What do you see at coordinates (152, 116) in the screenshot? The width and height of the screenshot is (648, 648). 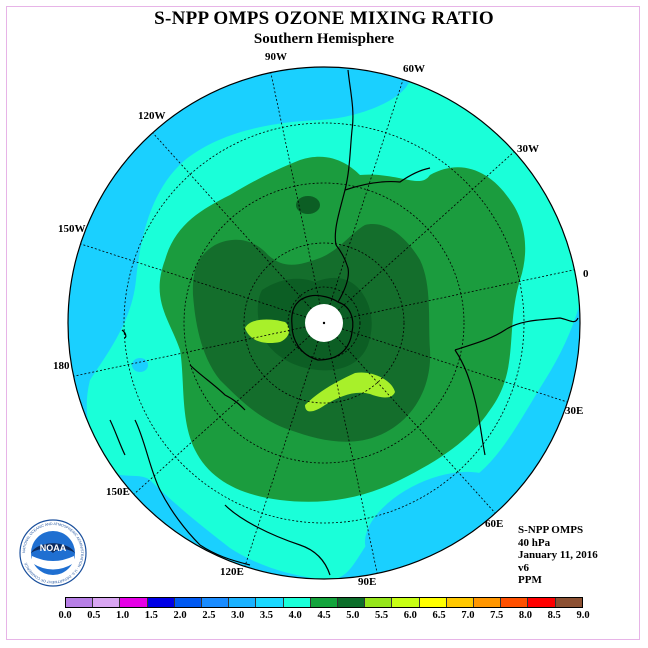 I see `label-120w: 120W` at bounding box center [152, 116].